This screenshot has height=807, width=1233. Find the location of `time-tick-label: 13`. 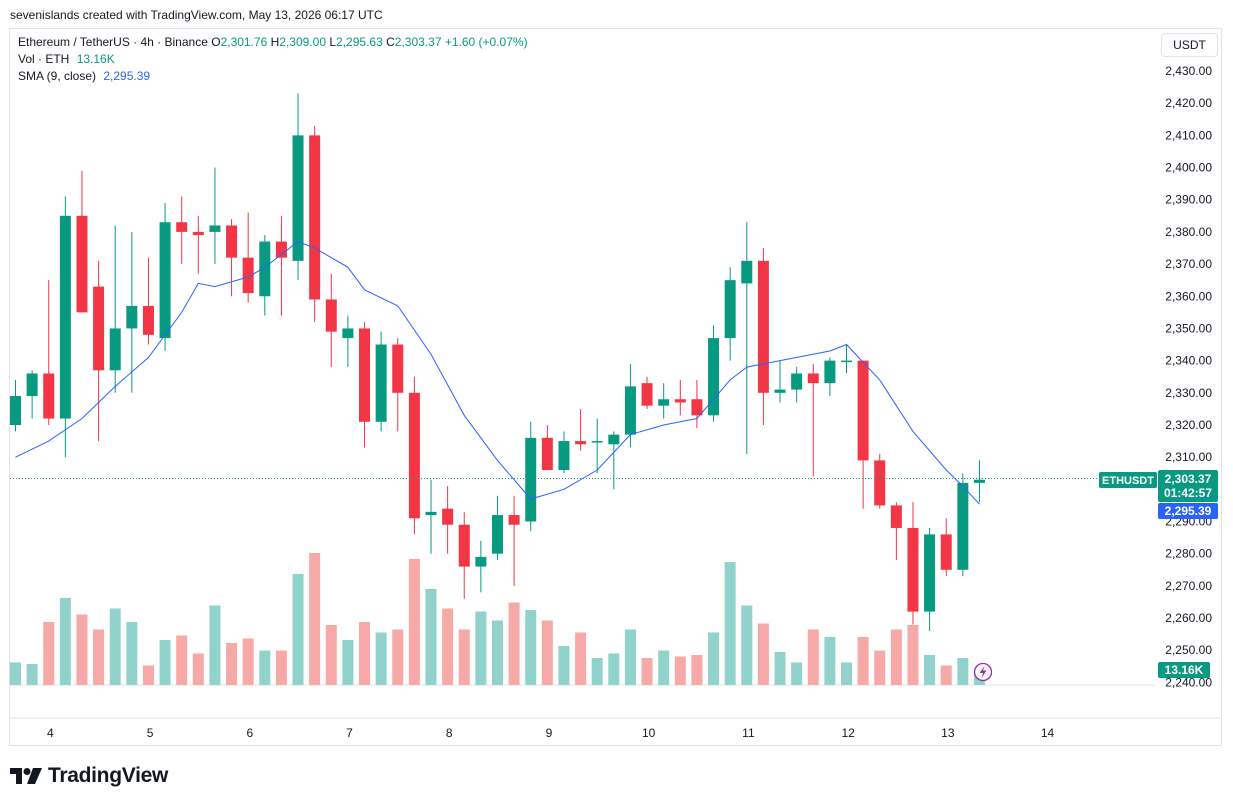

time-tick-label: 13 is located at coordinates (948, 733).